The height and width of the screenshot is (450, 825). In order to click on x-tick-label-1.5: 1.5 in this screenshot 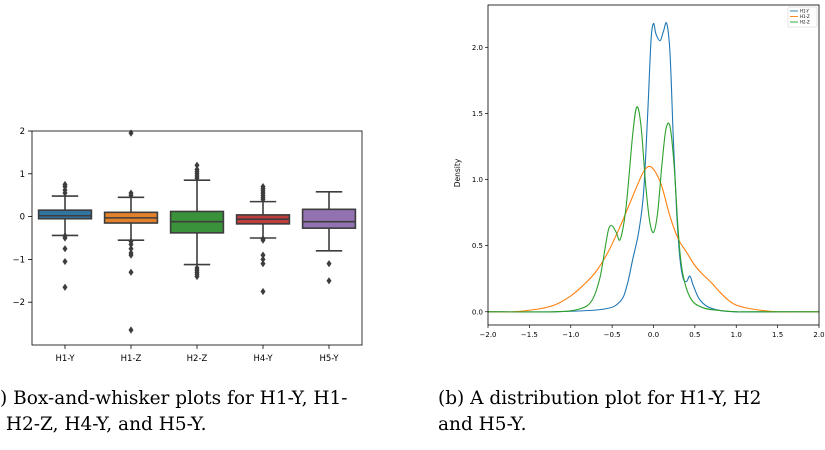, I will do `click(777, 335)`.